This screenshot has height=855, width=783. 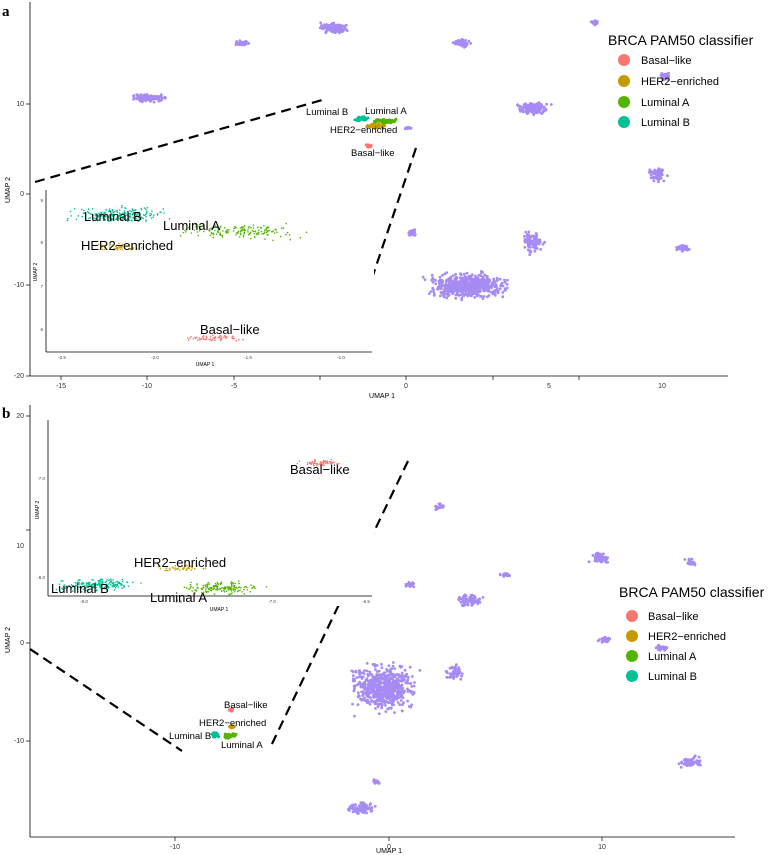 What do you see at coordinates (624, 81) in the screenshot?
I see `legend-swatch-her2` at bounding box center [624, 81].